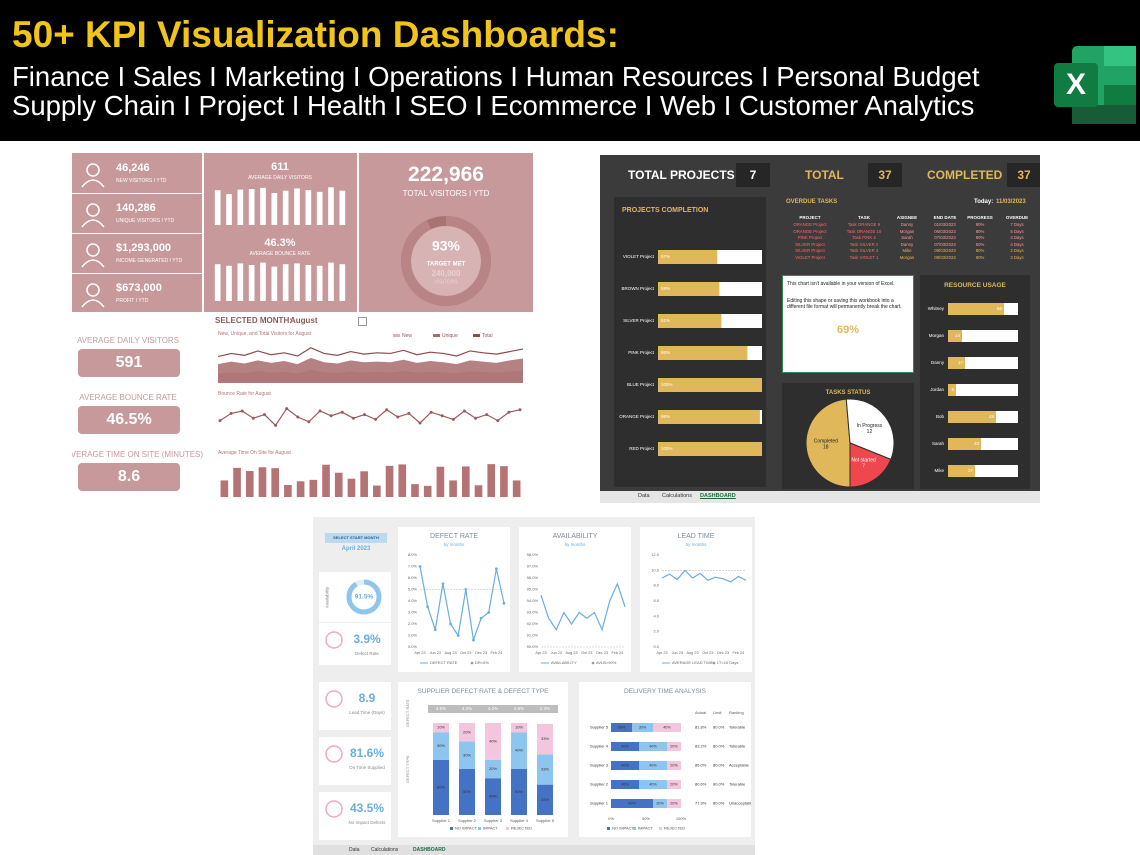  What do you see at coordinates (870, 465) in the screenshot?
I see `pie-slice` at bounding box center [870, 465].